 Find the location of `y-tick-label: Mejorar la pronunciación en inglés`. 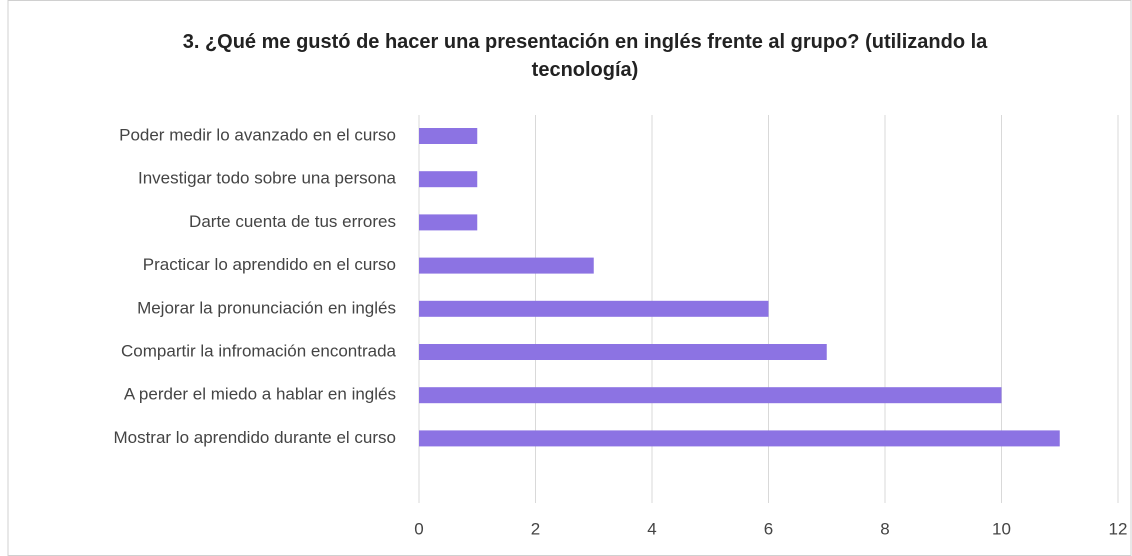

y-tick-label: Mejorar la pronunciación en inglés is located at coordinates (266, 307).